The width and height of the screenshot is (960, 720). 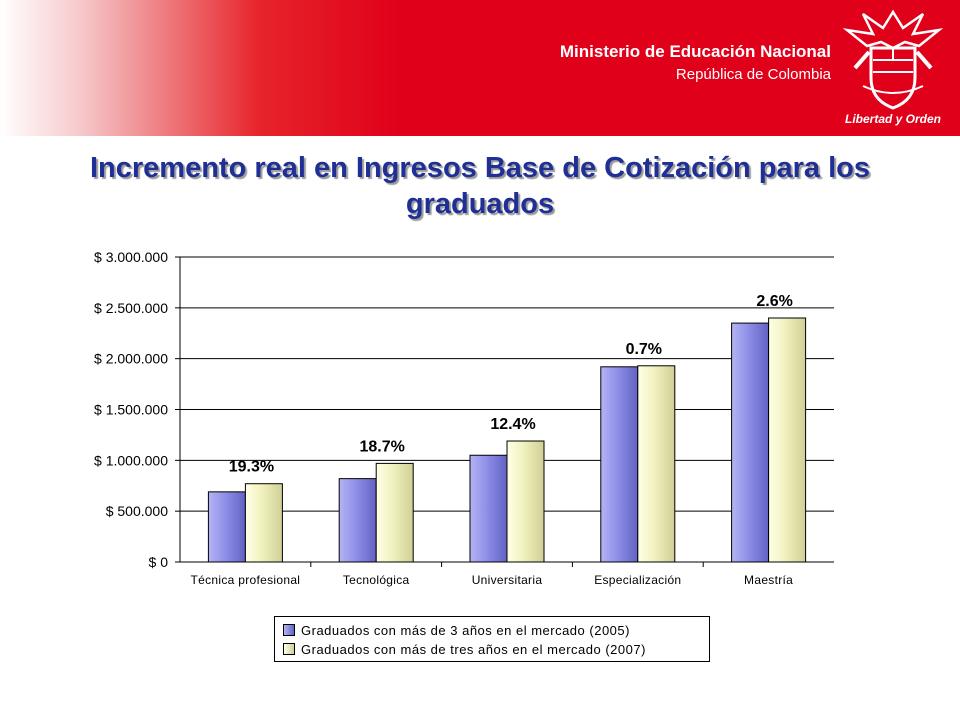 I want to click on legend-swatch-2007, so click(x=289, y=649).